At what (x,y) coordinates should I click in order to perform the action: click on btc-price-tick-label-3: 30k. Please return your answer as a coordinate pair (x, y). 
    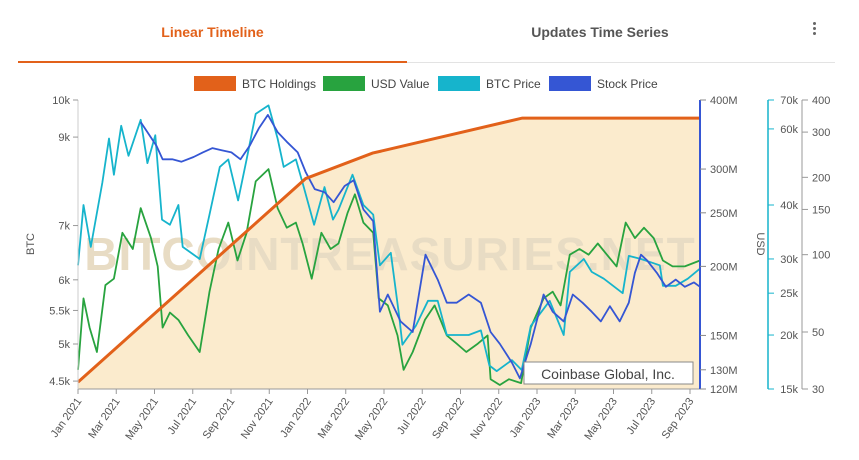
    Looking at the image, I should click on (789, 260).